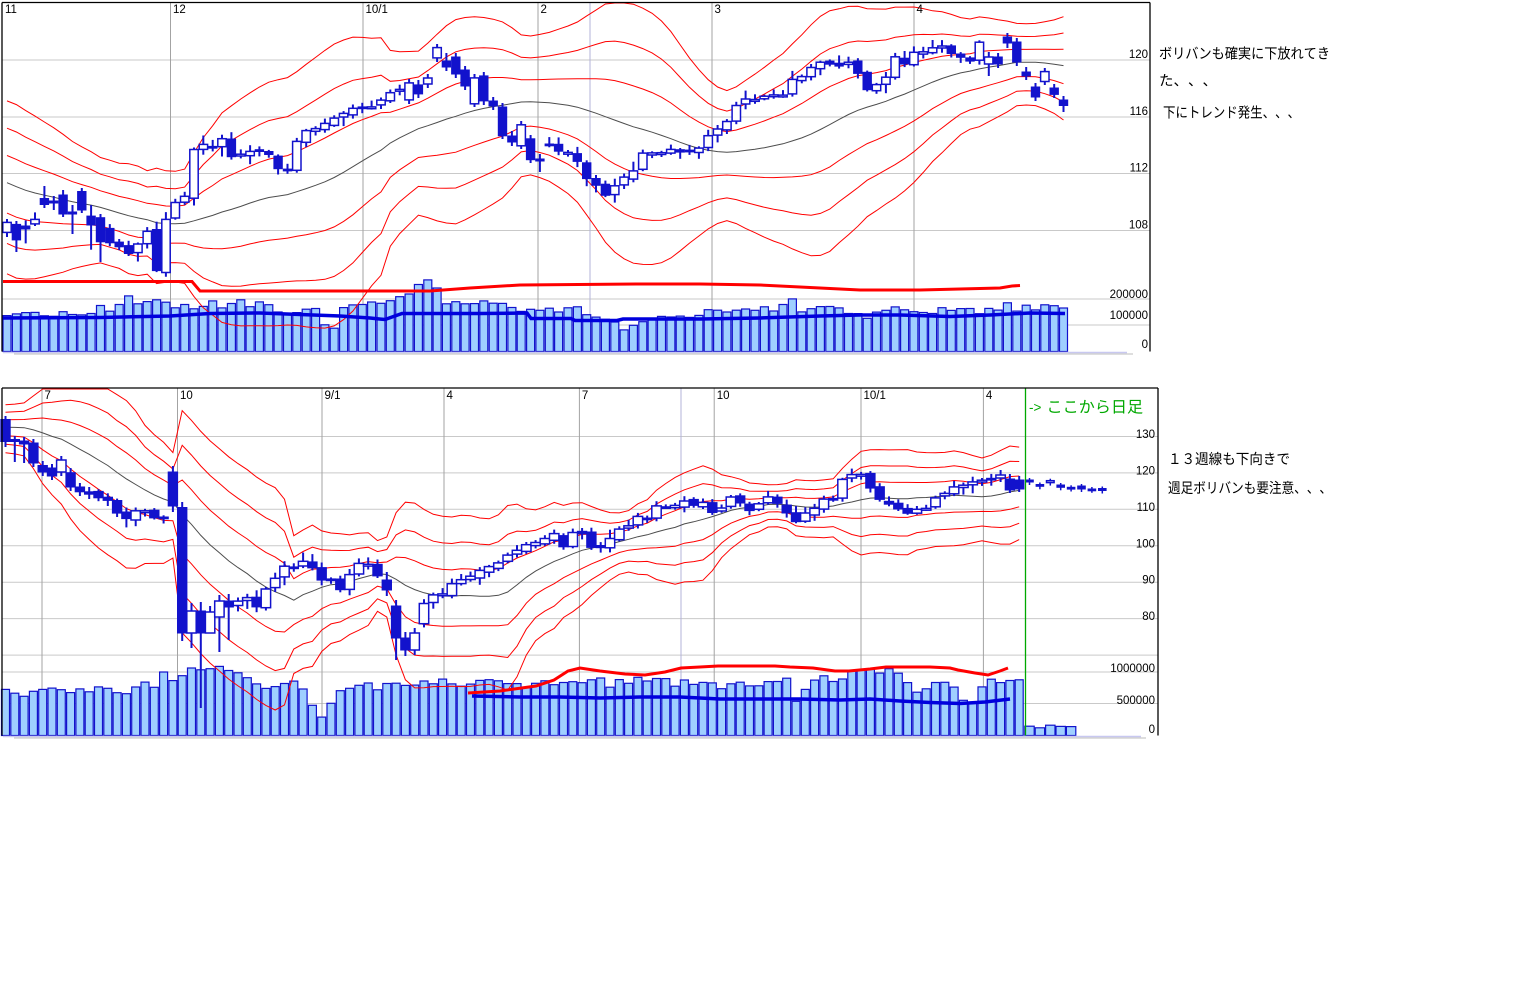  I want to click on svg-text: 100000, so click(1129, 316).